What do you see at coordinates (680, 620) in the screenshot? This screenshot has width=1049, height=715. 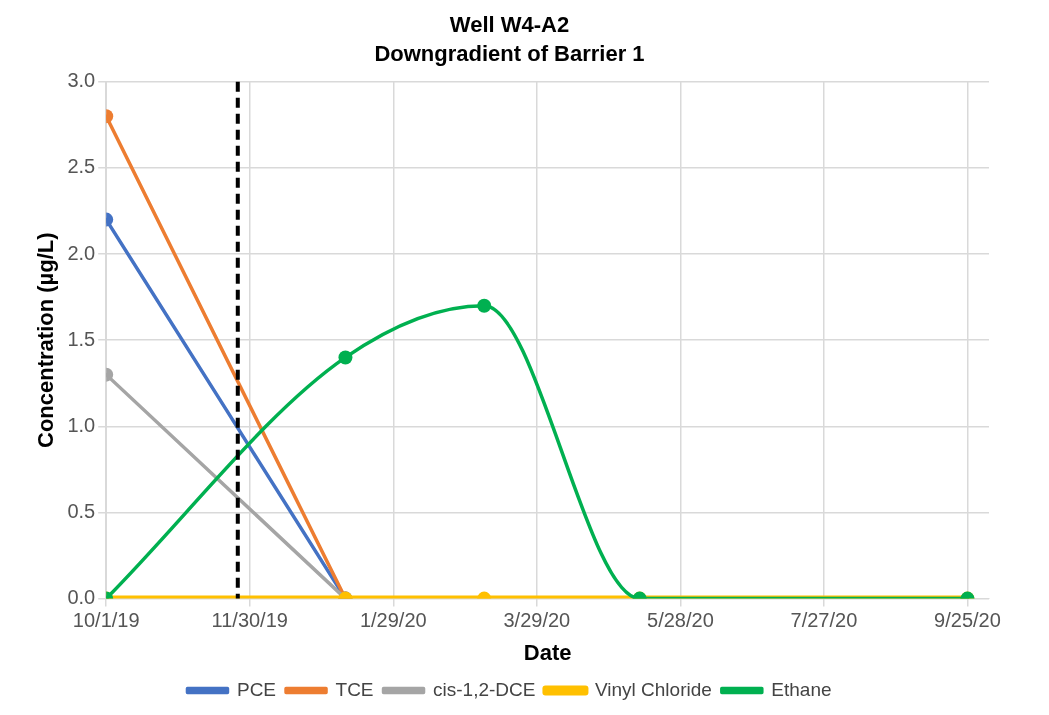 I see `x-tick-label: 5/28/20` at bounding box center [680, 620].